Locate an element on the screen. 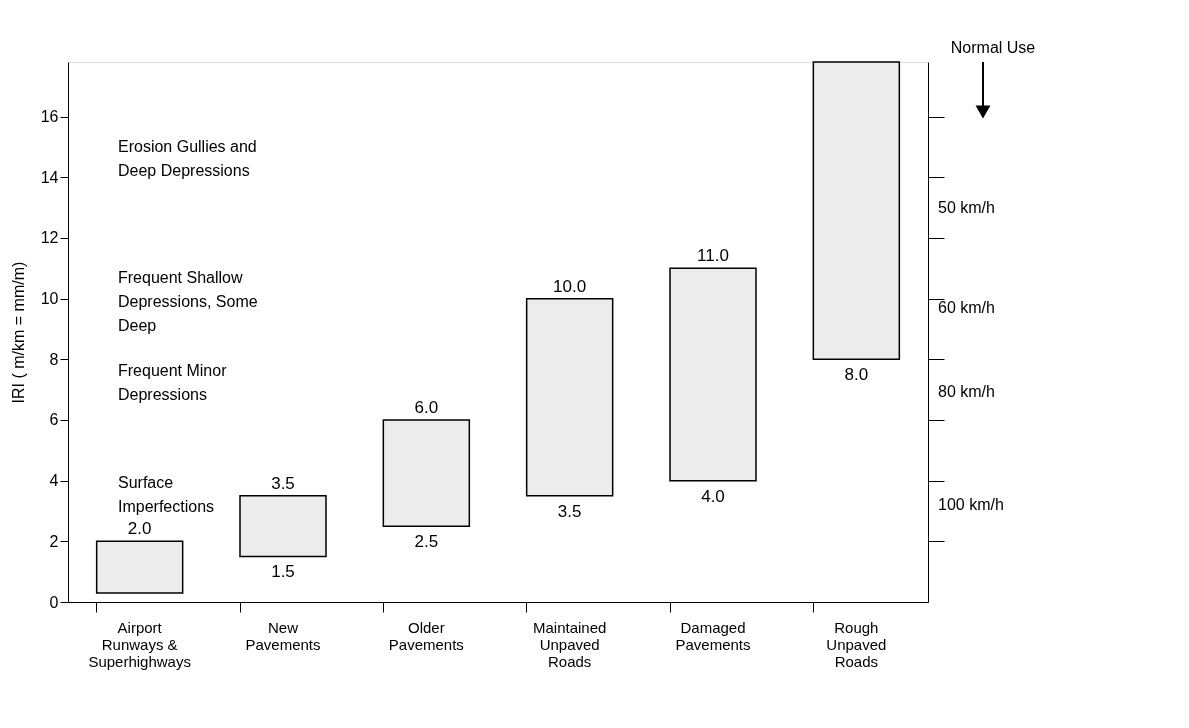 Image resolution: width=1189 pixels, height=728 pixels. y-tick-label: 6 is located at coordinates (54, 420).